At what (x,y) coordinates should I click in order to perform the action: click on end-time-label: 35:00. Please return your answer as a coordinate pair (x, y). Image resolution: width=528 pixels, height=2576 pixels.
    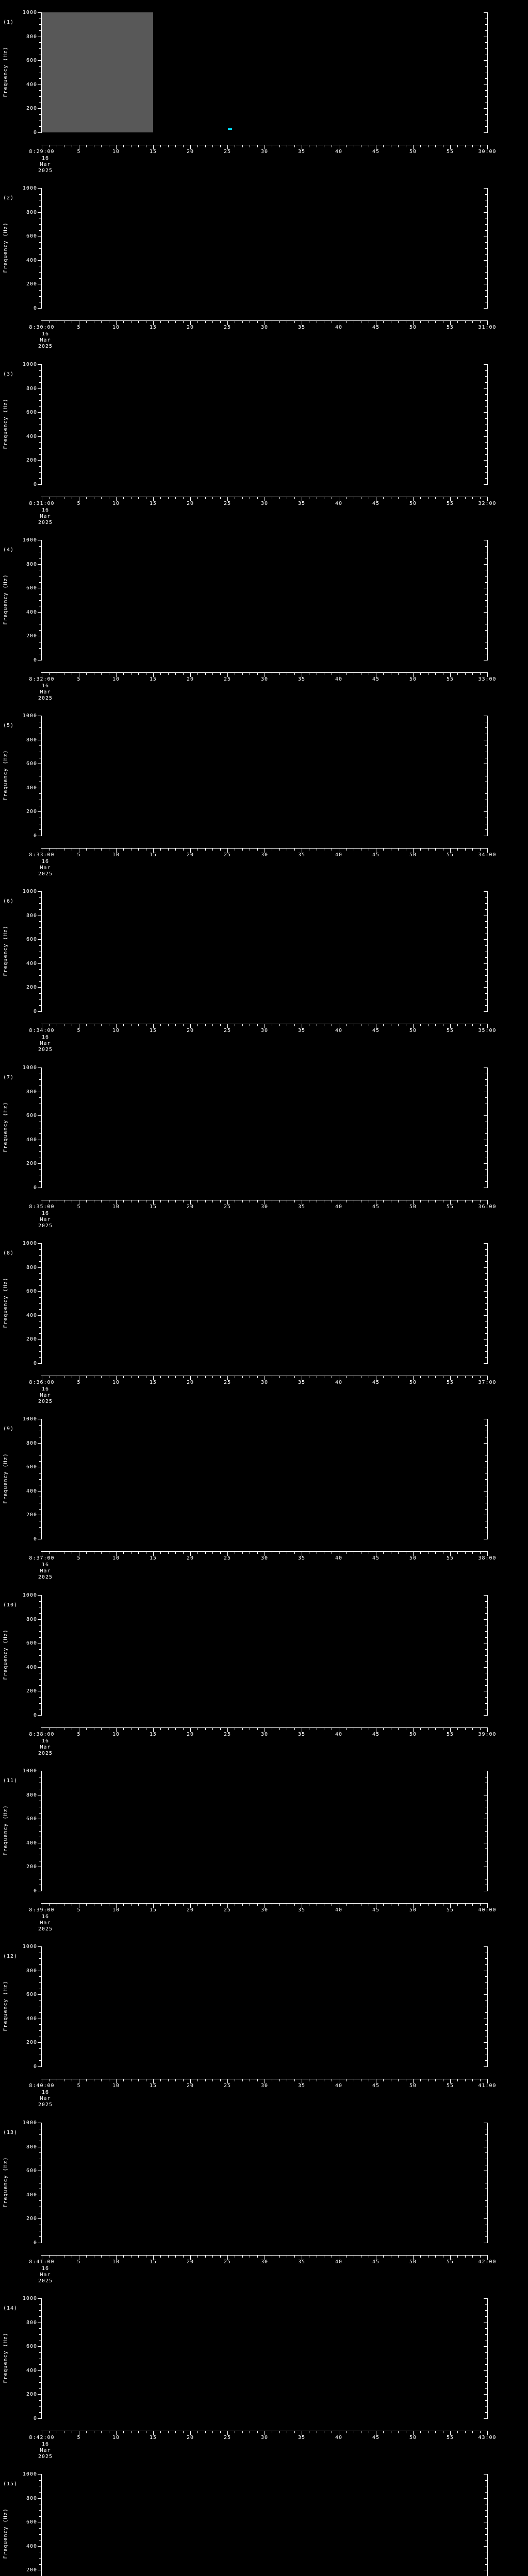
    Looking at the image, I should click on (487, 1030).